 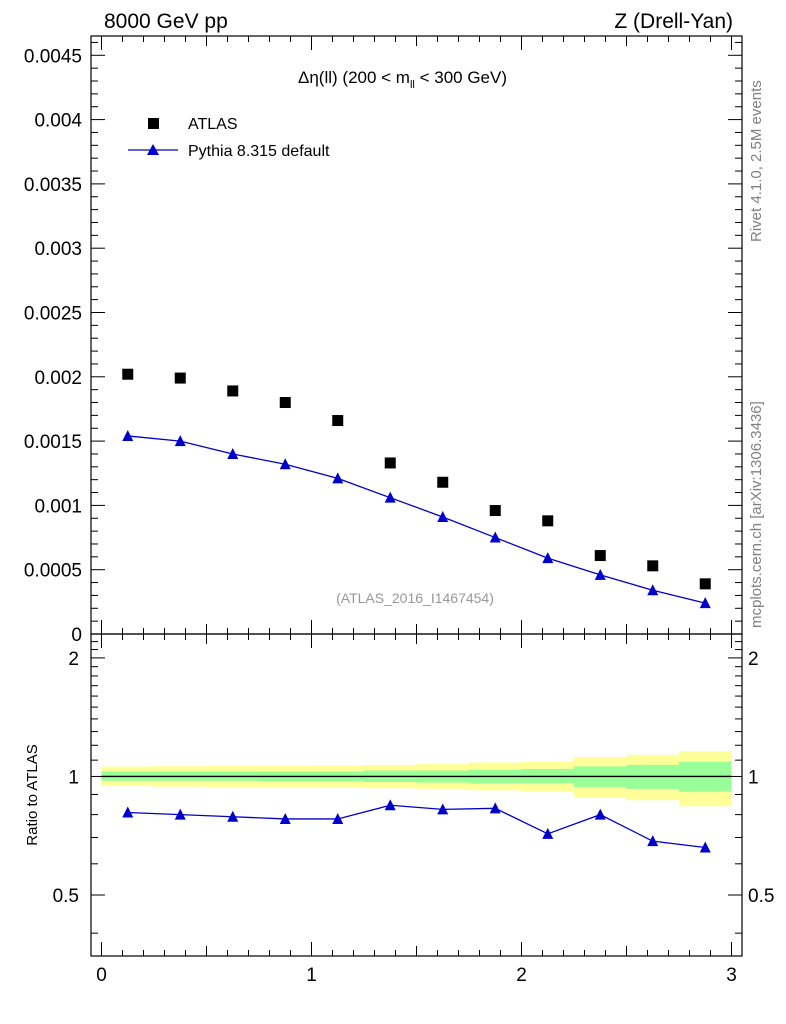 What do you see at coordinates (311, 975) in the screenshot?
I see `x-tick-label: 1` at bounding box center [311, 975].